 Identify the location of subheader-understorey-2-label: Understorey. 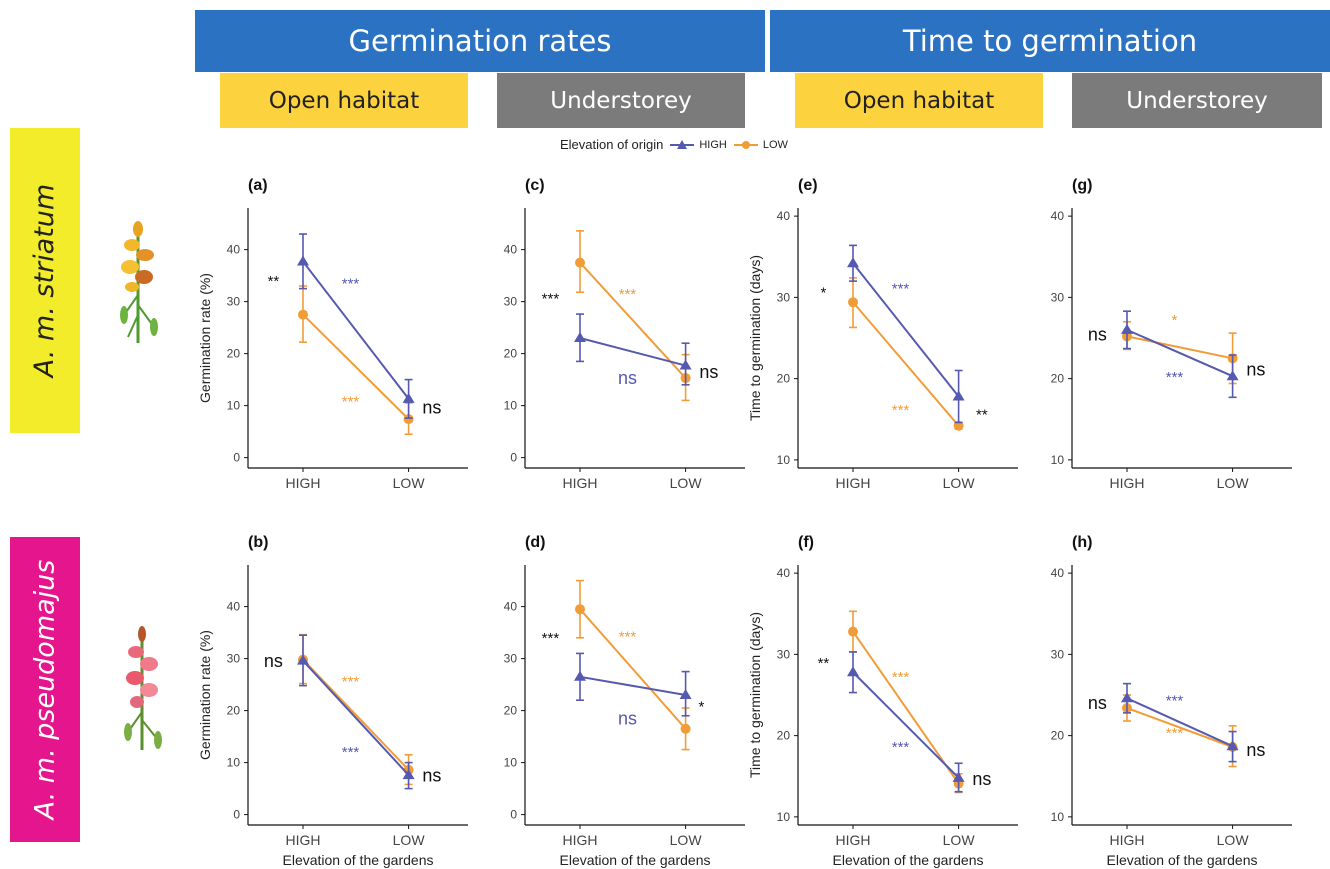
(1197, 100).